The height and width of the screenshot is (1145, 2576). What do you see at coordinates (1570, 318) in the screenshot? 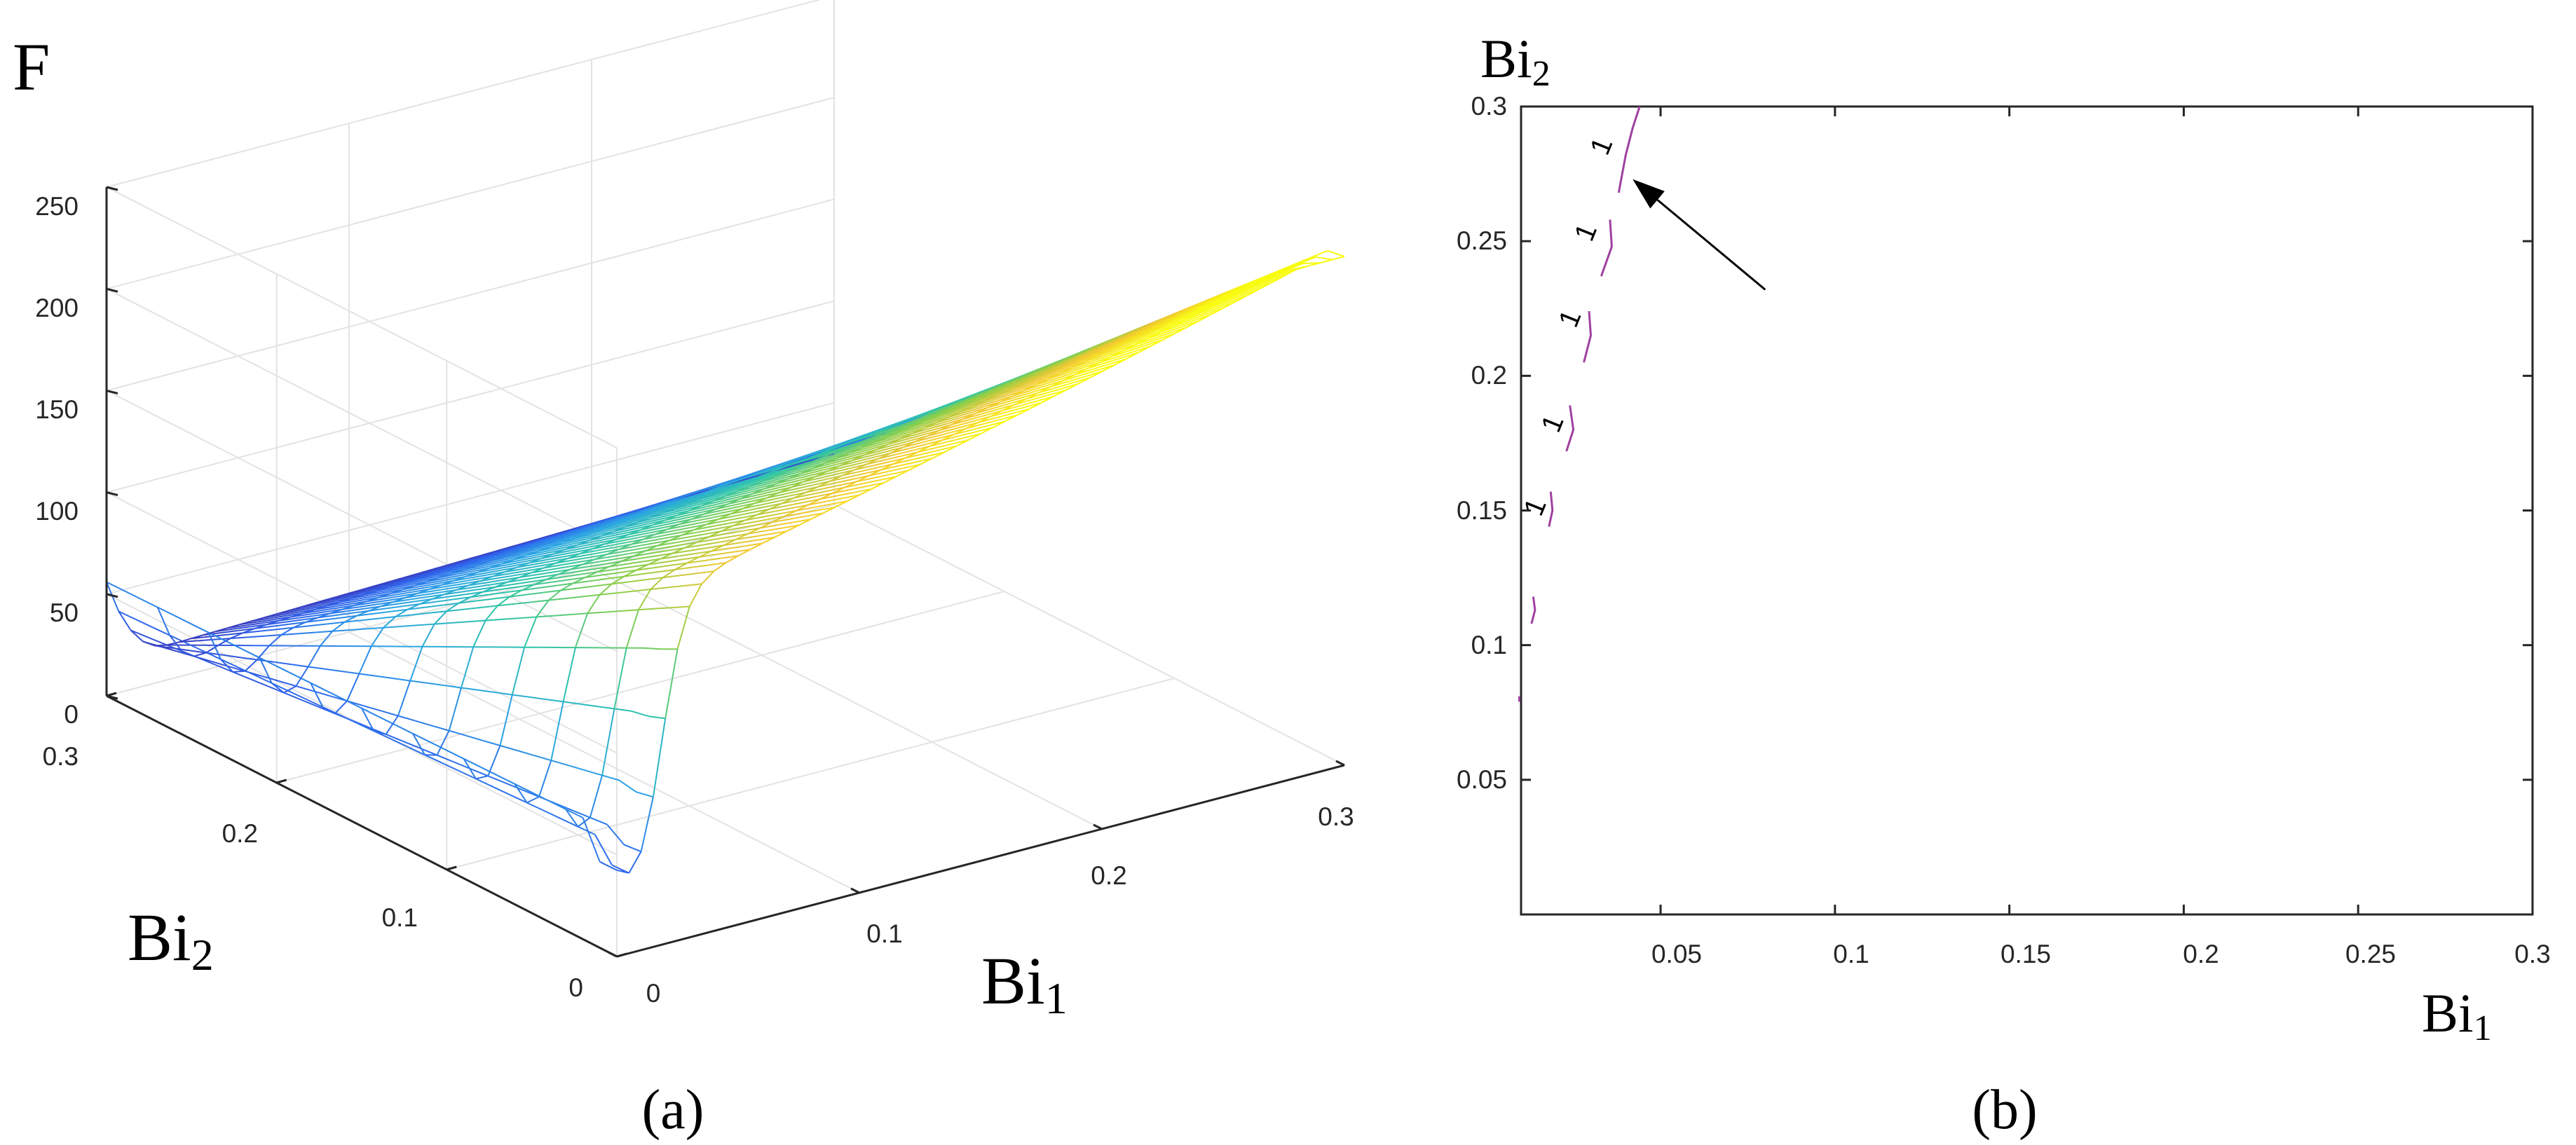
I see `contour-label: 1` at bounding box center [1570, 318].